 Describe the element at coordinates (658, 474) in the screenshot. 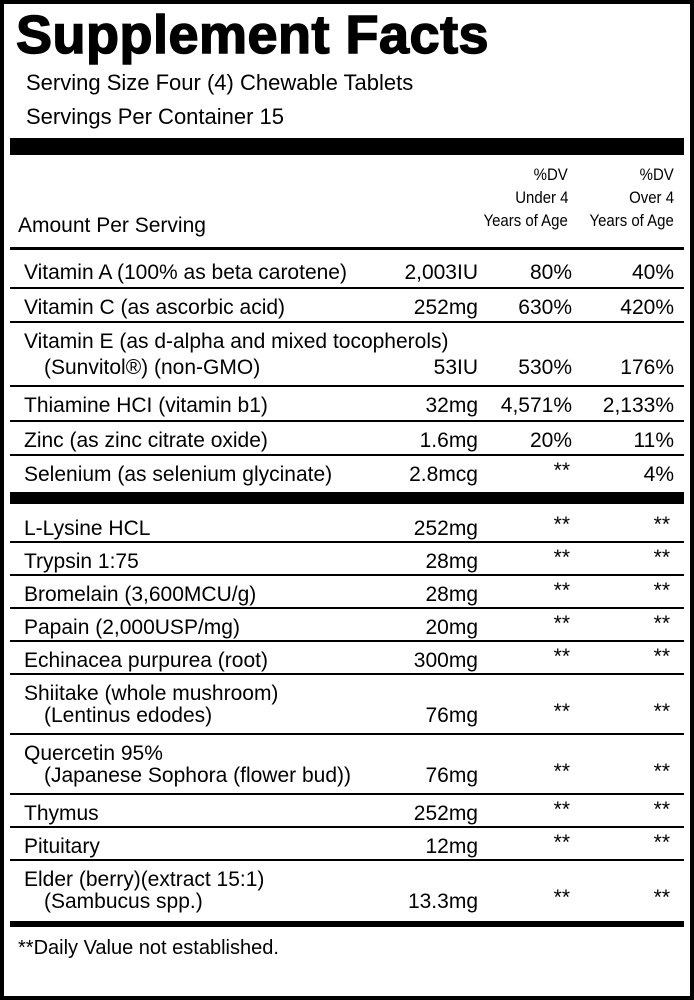

I see `dv-over-4: 4%` at that location.